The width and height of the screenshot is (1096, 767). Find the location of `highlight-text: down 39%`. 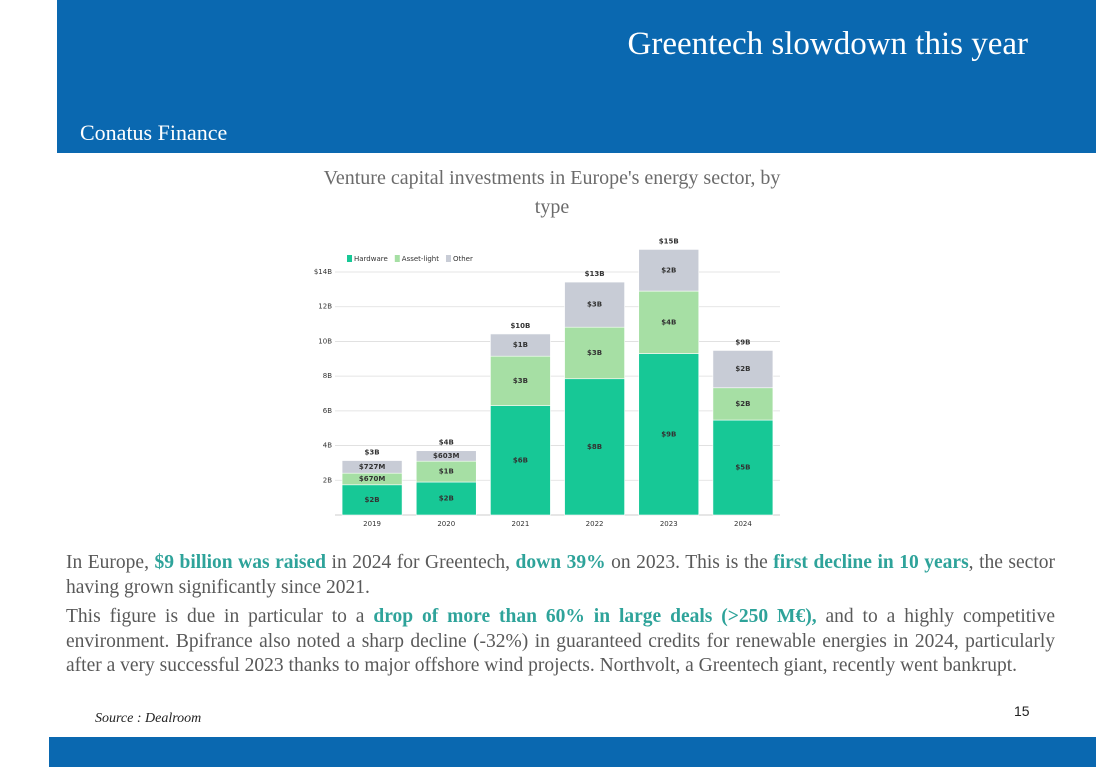

highlight-text: down 39% is located at coordinates (560, 562).